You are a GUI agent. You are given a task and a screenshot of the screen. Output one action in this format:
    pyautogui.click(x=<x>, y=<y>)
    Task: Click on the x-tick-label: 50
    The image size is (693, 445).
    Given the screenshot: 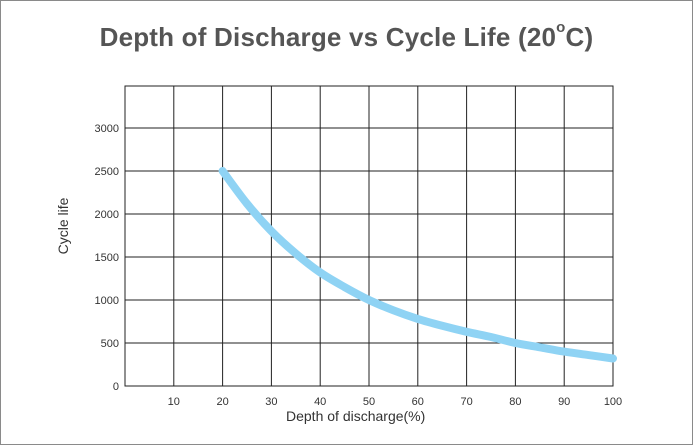 What is the action you would take?
    pyautogui.click(x=369, y=402)
    